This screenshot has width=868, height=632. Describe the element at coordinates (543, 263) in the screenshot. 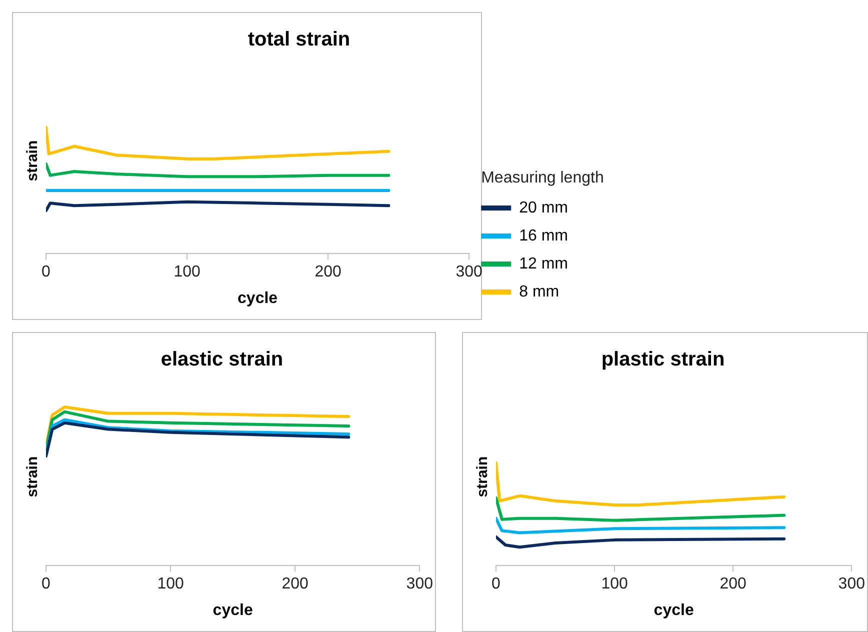

I see `legend-label: 12 mm` at that location.